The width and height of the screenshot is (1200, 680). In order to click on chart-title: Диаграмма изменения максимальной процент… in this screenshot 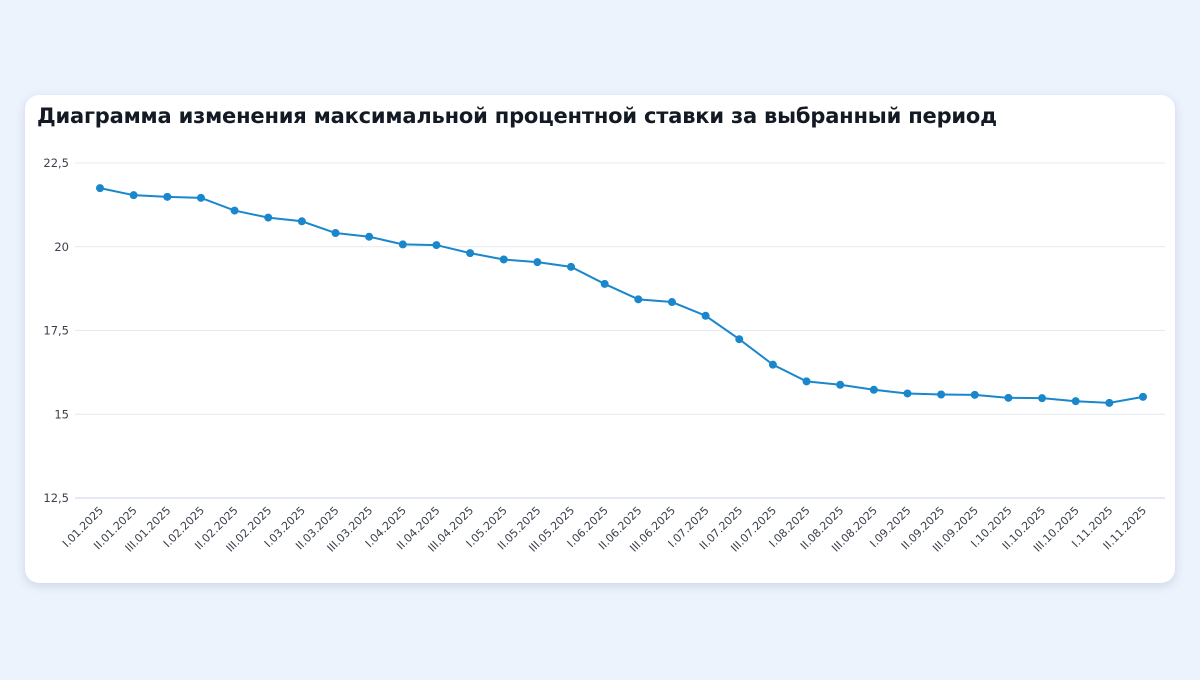, I will do `click(517, 116)`.